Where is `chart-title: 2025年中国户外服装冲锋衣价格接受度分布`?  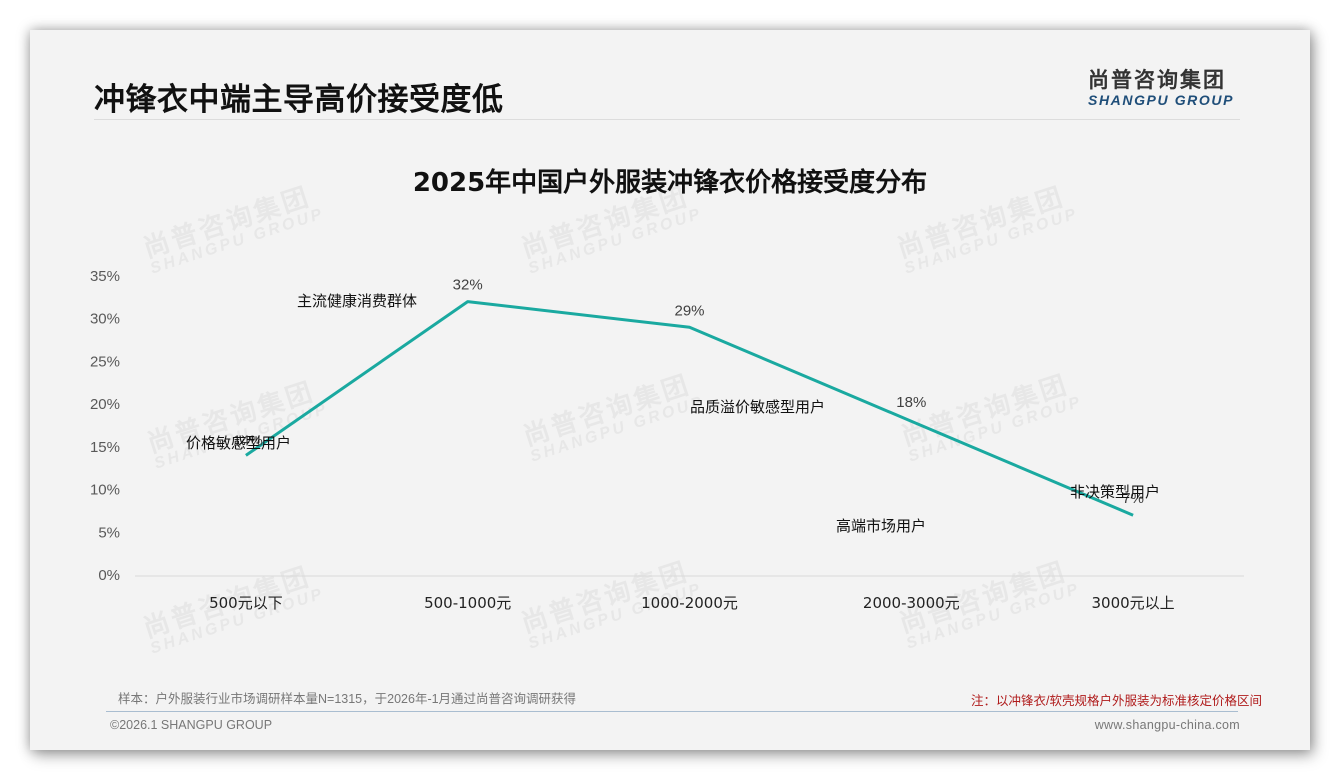
chart-title: 2025年中国户外服装冲锋衣价格接受度分布 is located at coordinates (670, 183).